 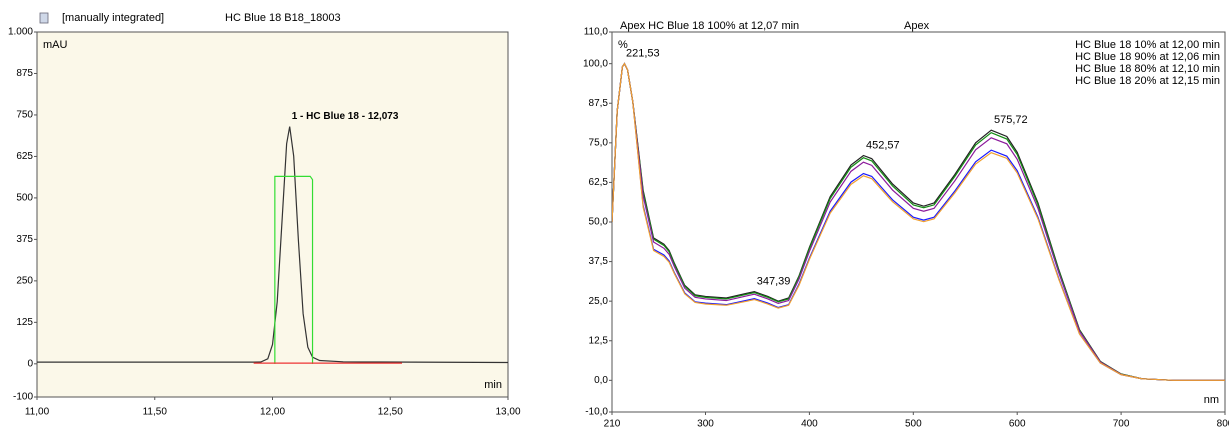 What do you see at coordinates (596, 32) in the screenshot?
I see `y-tick-label: 110,0` at bounding box center [596, 32].